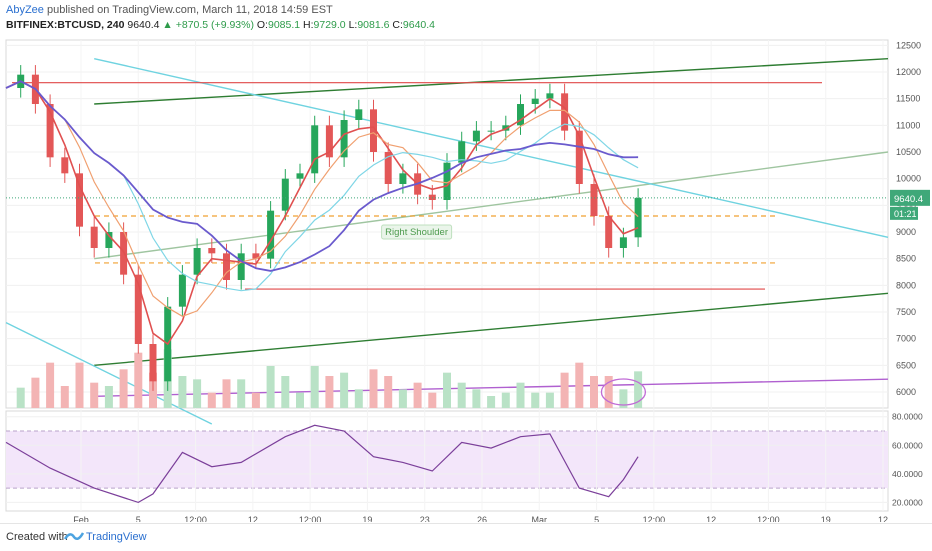 Image resolution: width=932 pixels, height=551 pixels. I want to click on change-value: +870.5 (+9.93%), so click(214, 25).